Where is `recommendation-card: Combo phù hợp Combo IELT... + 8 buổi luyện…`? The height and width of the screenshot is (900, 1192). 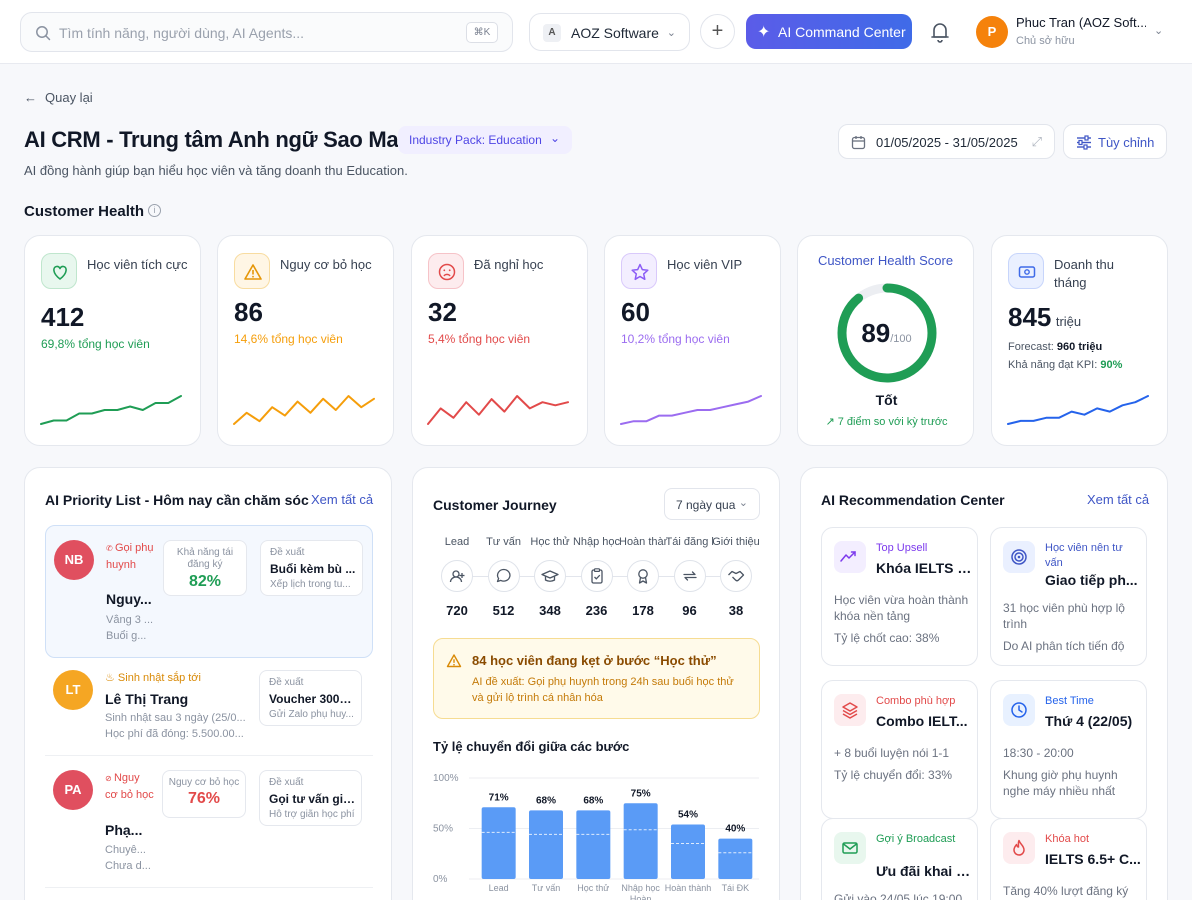
recommendation-card: Combo phù hợp Combo IELT... + 8 buổi luyện… is located at coordinates (899, 749).